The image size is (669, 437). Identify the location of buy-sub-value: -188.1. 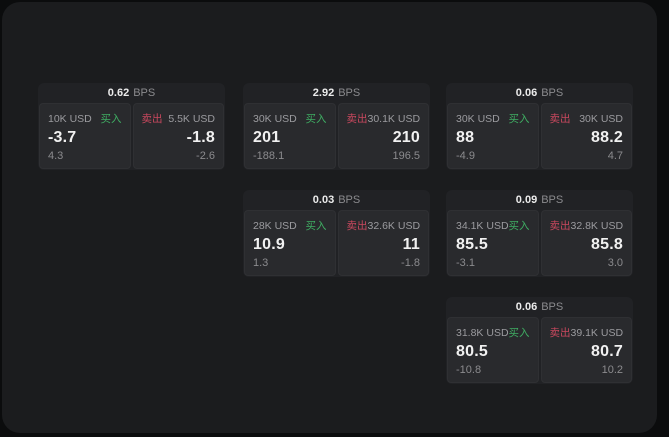
(269, 156).